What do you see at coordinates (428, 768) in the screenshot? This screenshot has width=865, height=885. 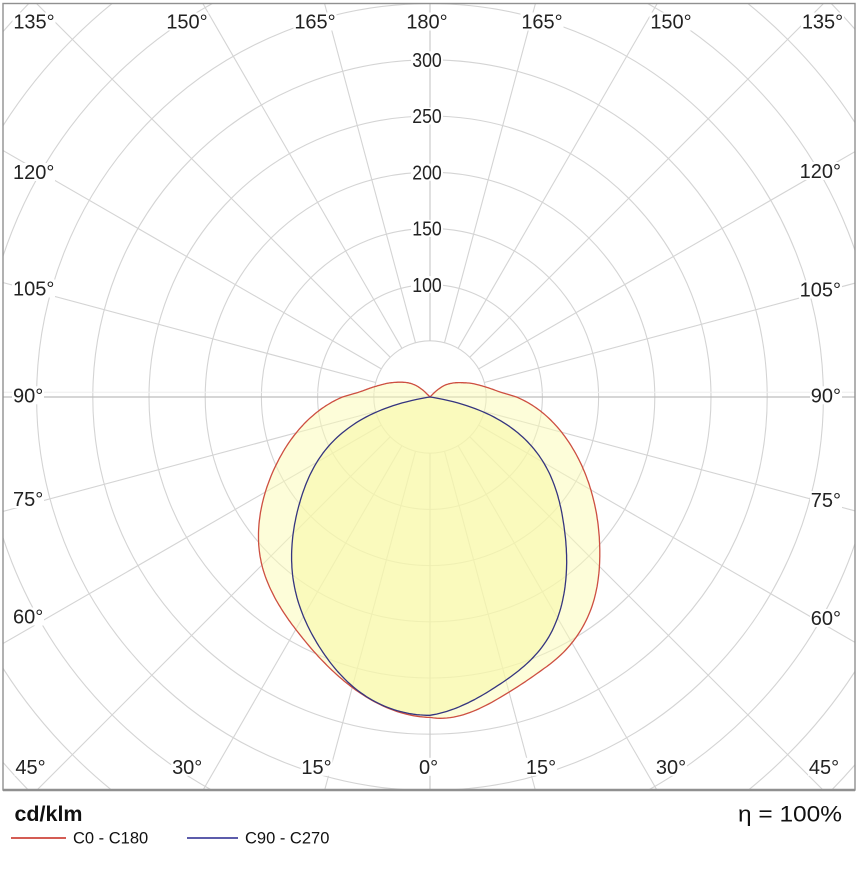 I see `svg-text: 0°` at bounding box center [428, 768].